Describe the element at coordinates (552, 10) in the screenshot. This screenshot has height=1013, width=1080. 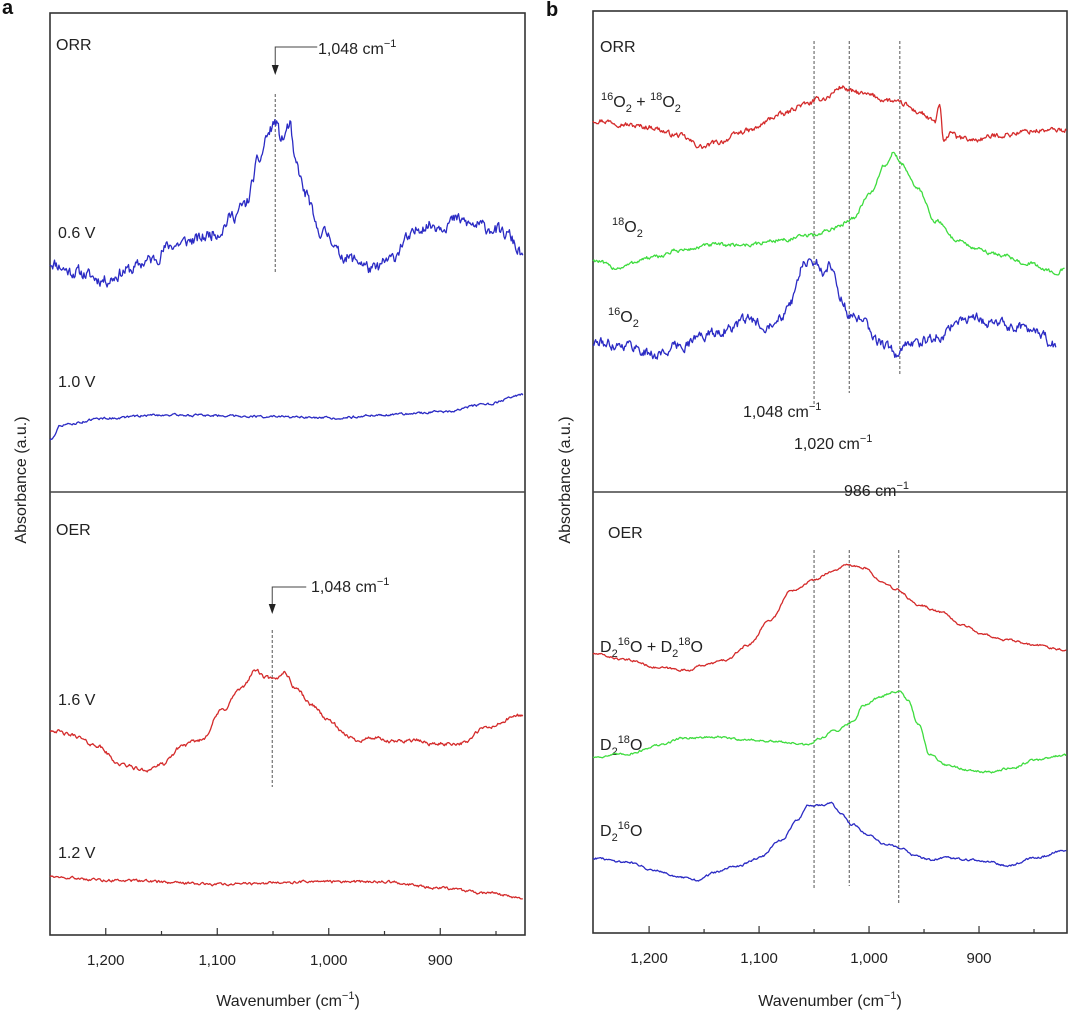
I see `panel-label-b: b` at that location.